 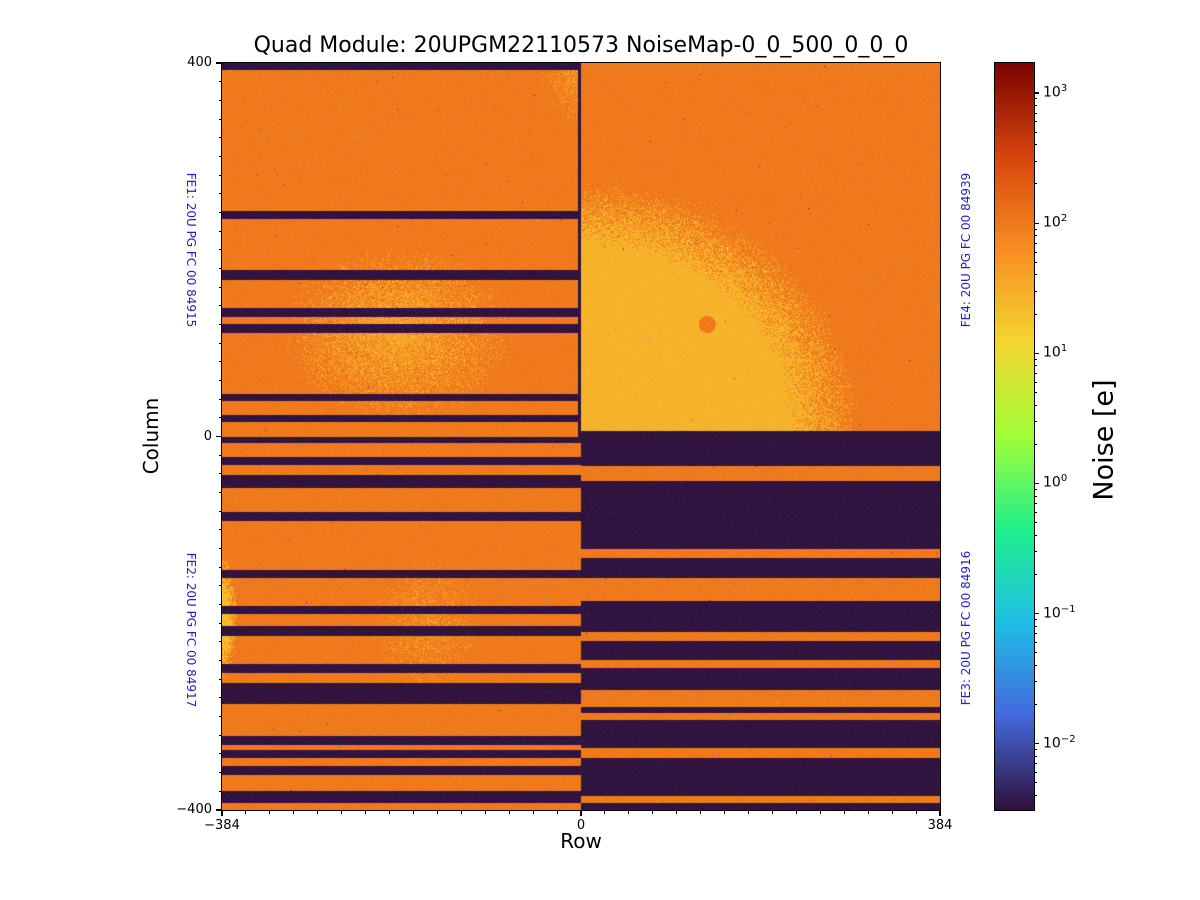 What do you see at coordinates (191, 250) in the screenshot?
I see `fe1-label: FE1: 20U PG FC 00 84915` at bounding box center [191, 250].